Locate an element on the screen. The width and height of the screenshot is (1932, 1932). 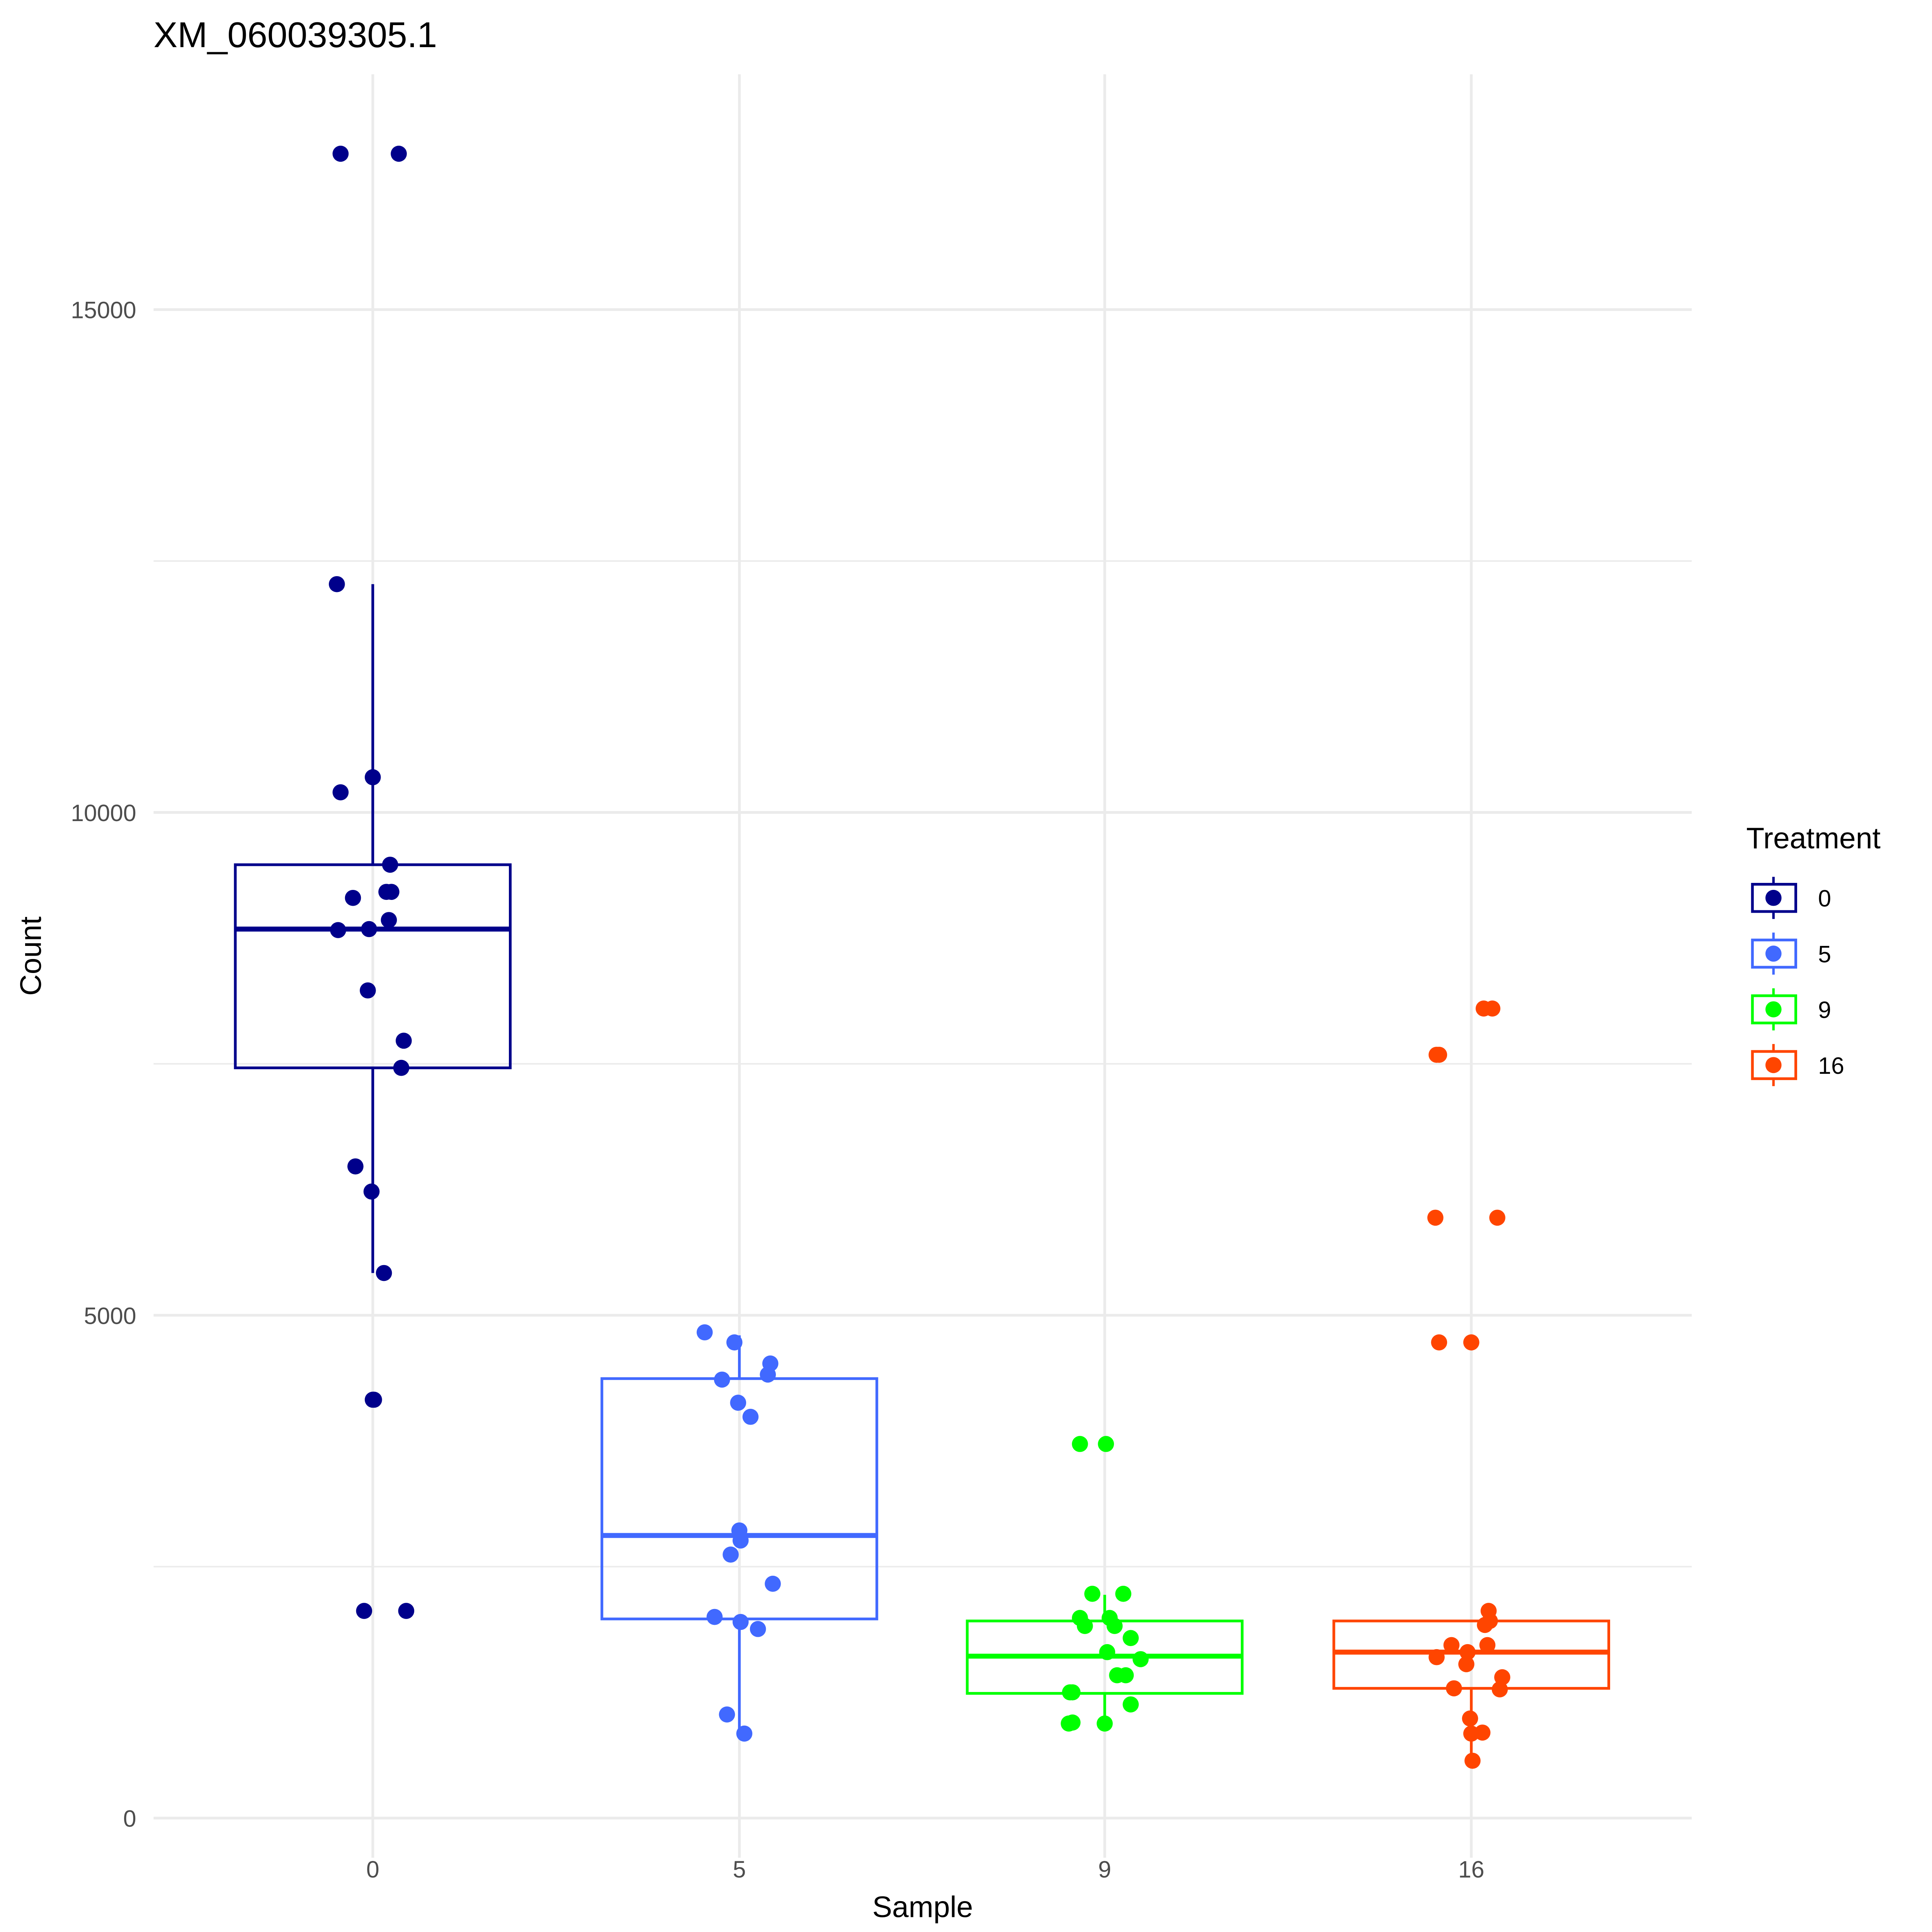
legend-label: 0 is located at coordinates (1825, 899).